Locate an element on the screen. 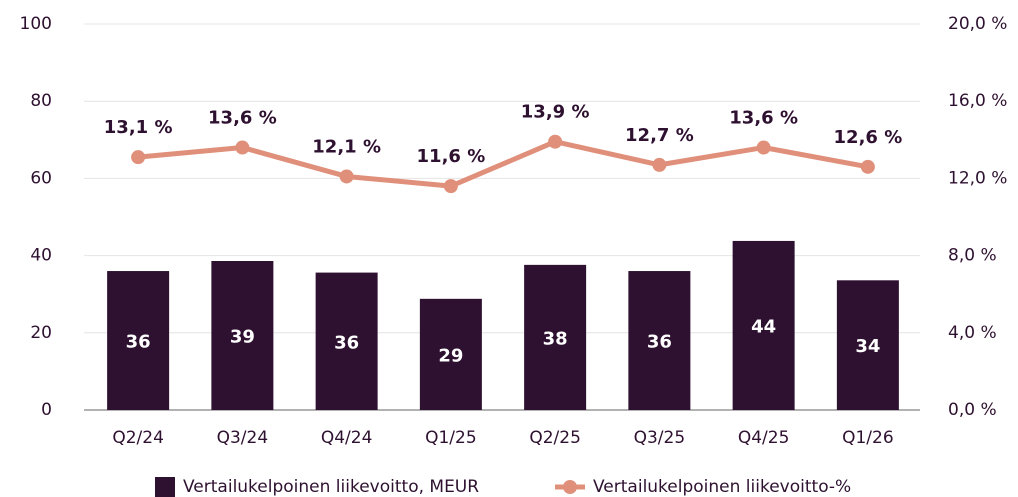 The image size is (1018, 497). bar-label: 39 is located at coordinates (242, 337).